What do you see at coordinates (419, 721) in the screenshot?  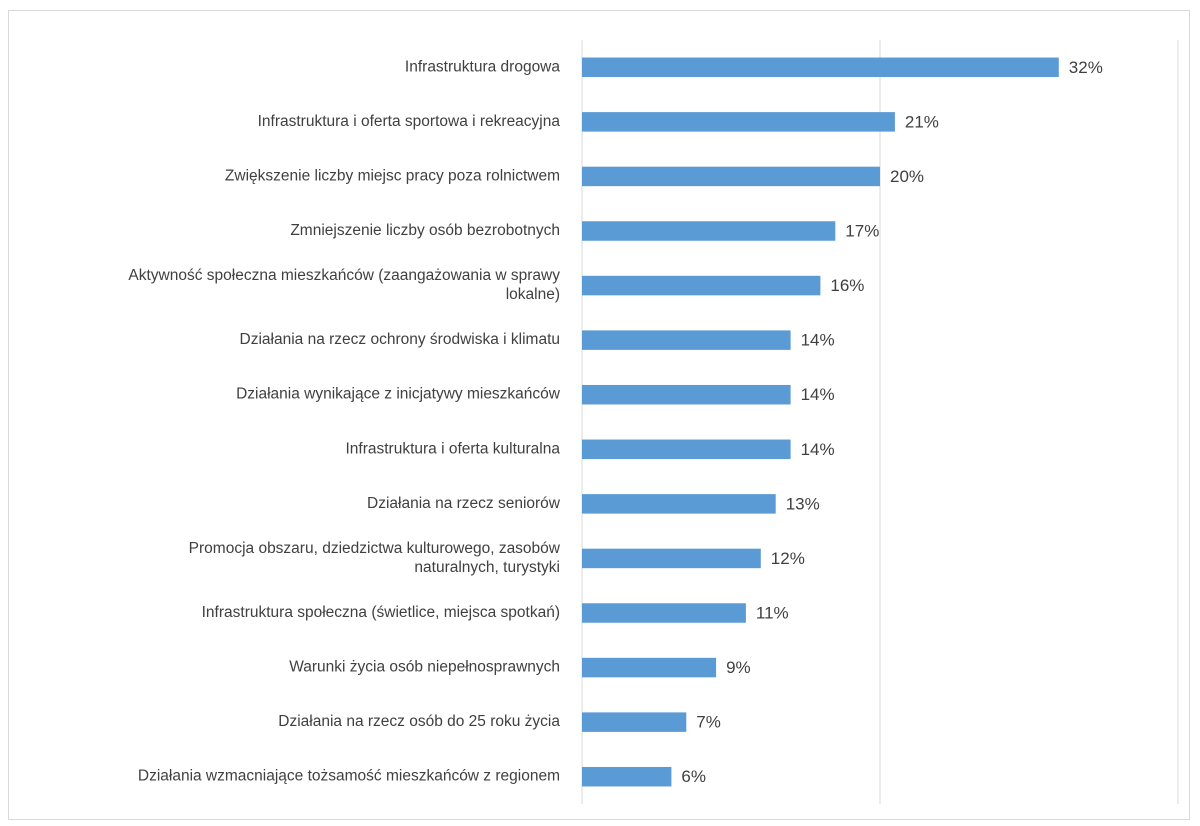 I see `category-label: Działania na rzecz osób do 25 roku życia` at bounding box center [419, 721].